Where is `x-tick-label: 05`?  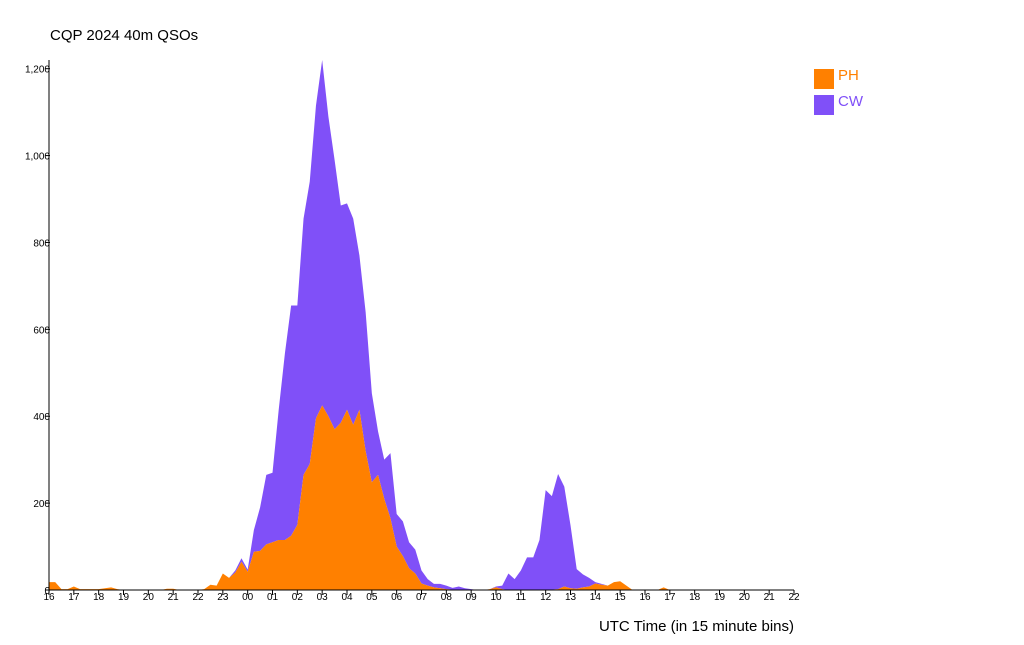 x-tick-label: 05 is located at coordinates (372, 597).